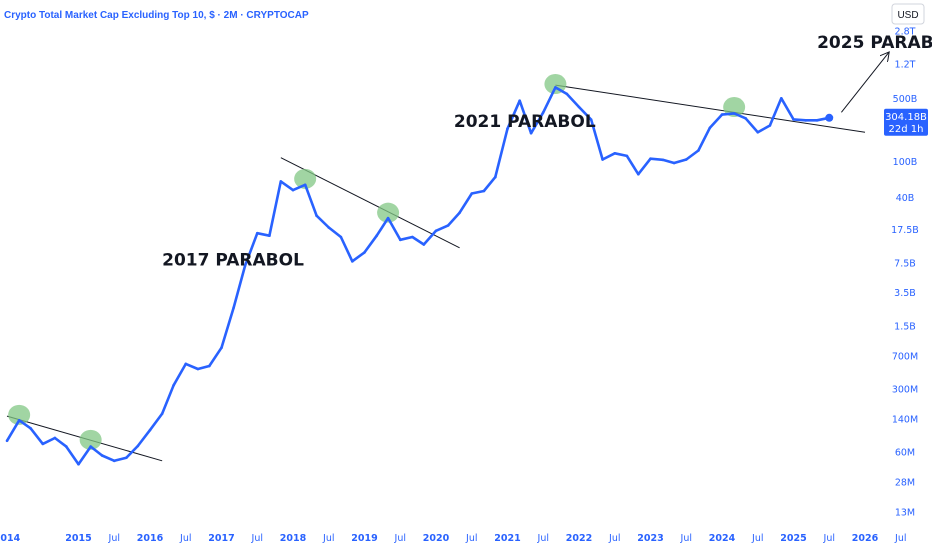  What do you see at coordinates (905, 293) in the screenshot?
I see `y-tick-label: 3.5B` at bounding box center [905, 293].